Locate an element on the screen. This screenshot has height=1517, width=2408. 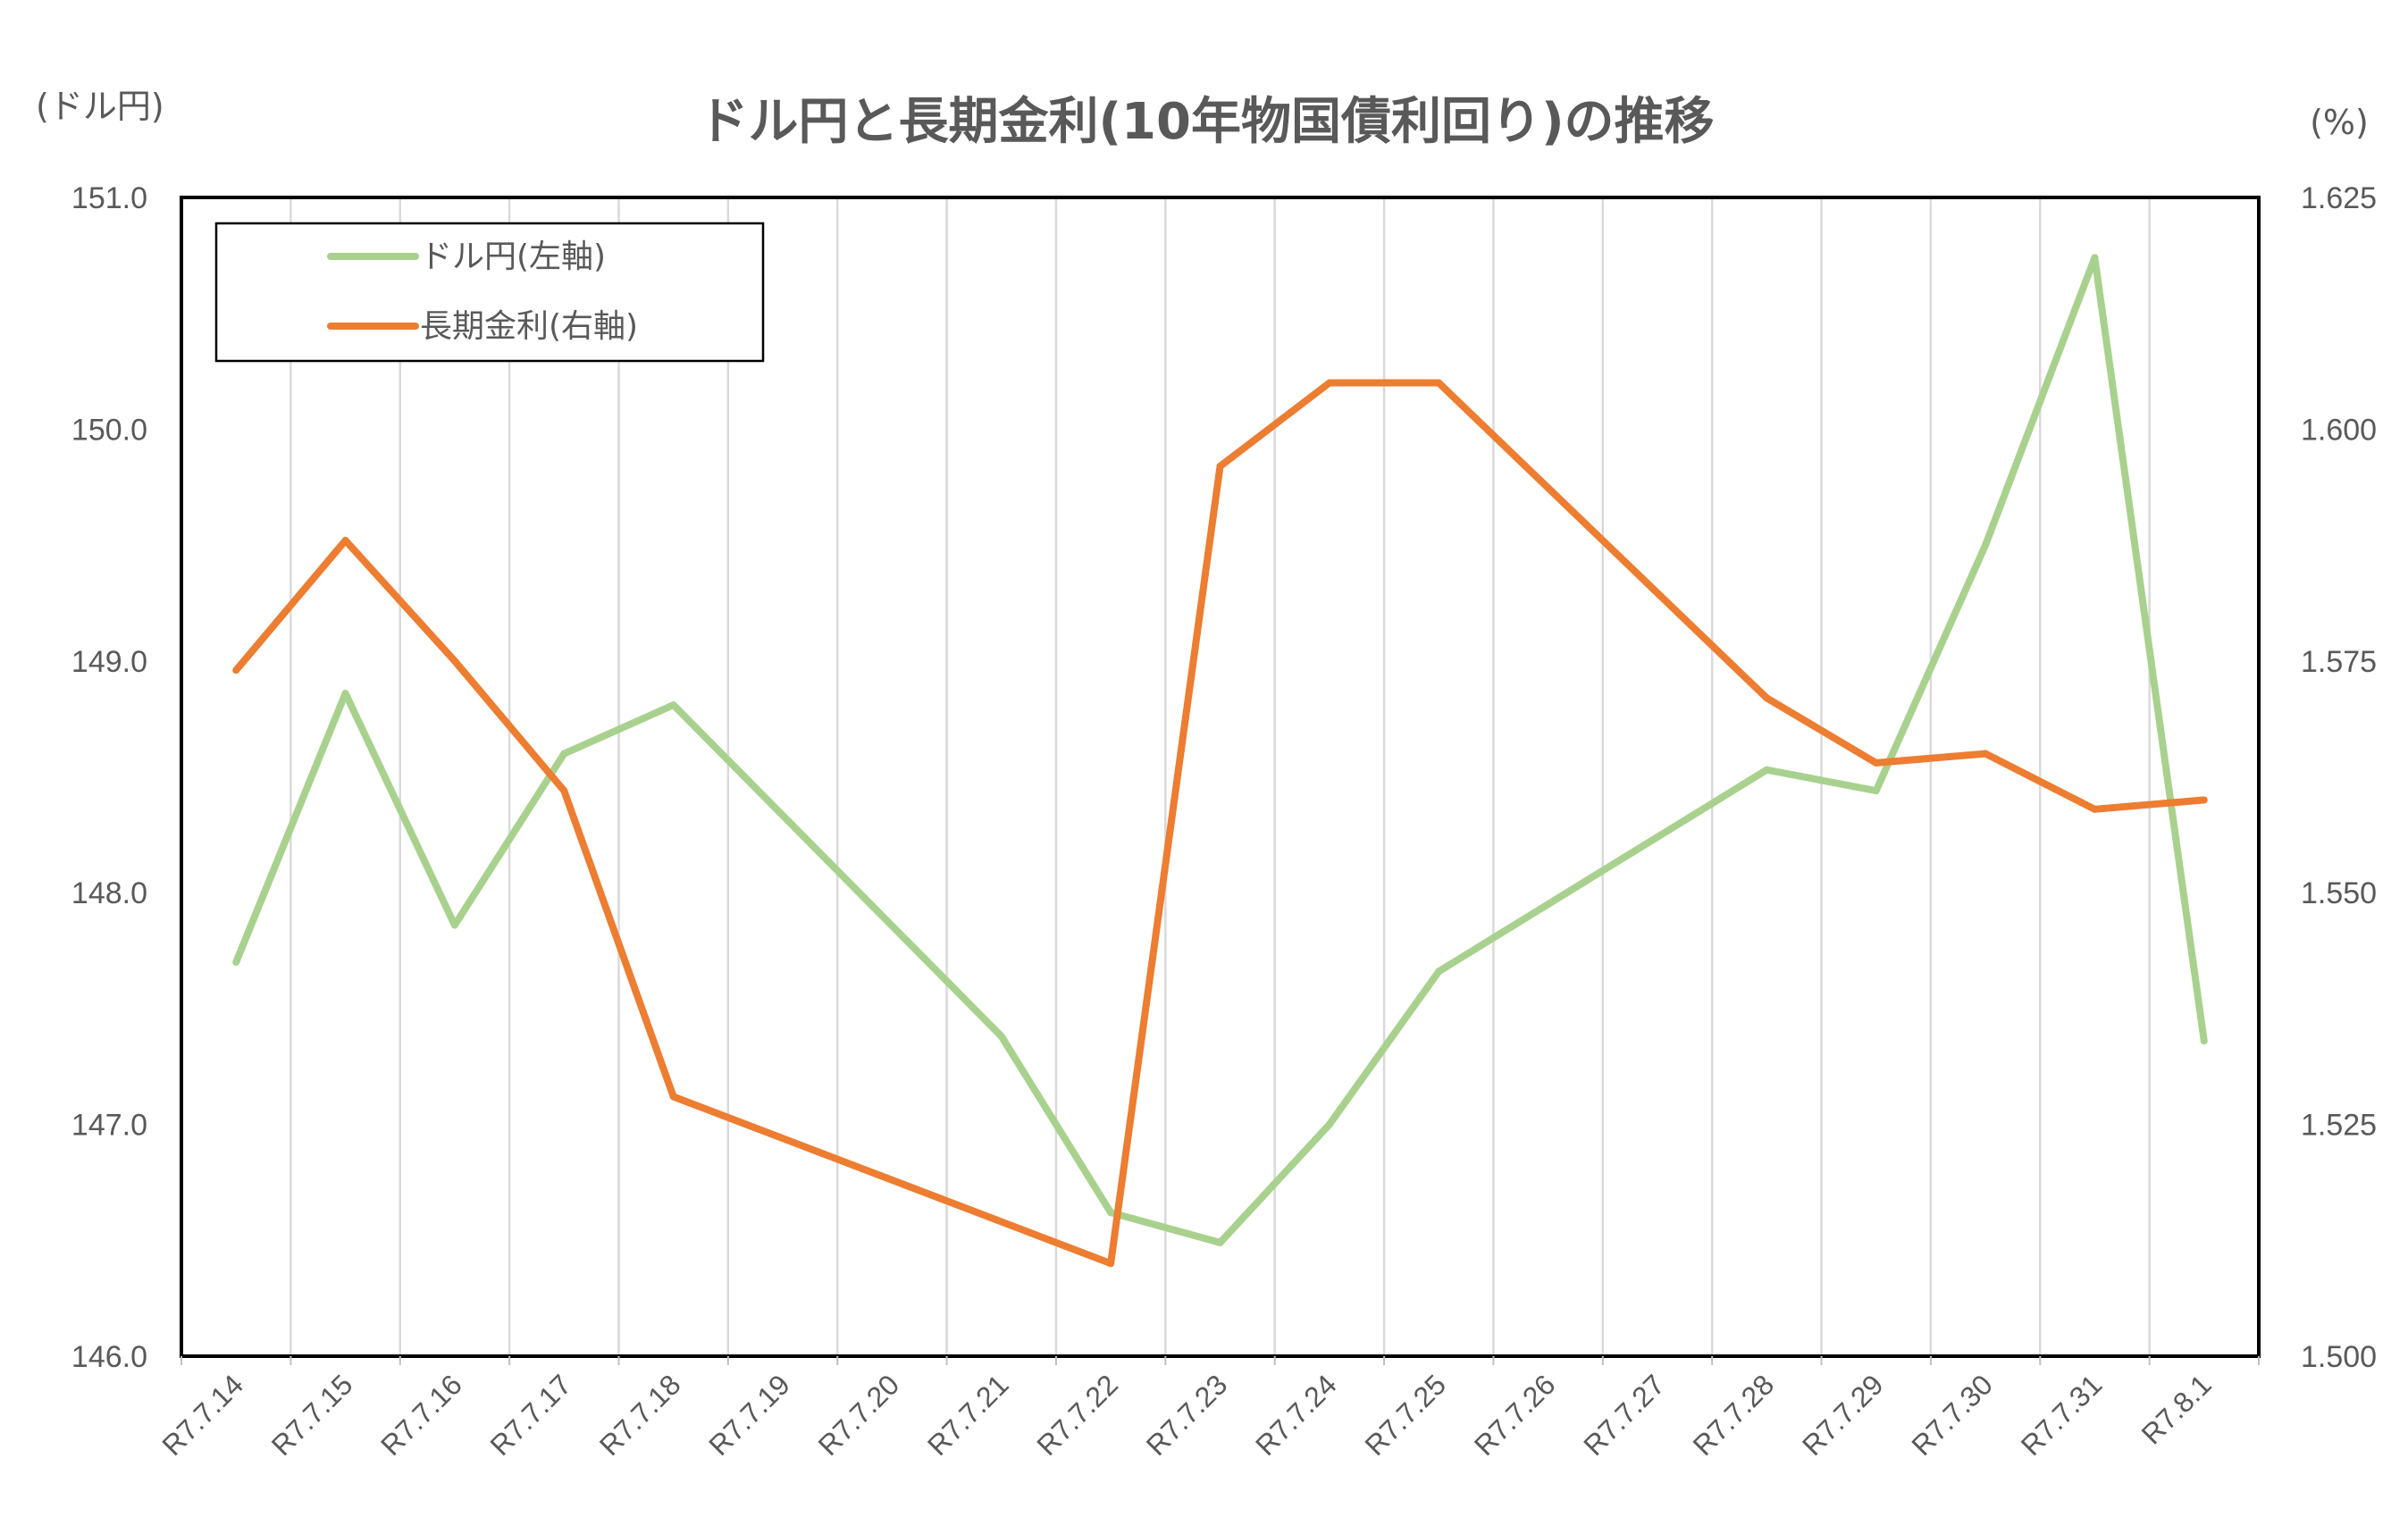
x-tick-label: R7.7.22 is located at coordinates (1077, 1415).